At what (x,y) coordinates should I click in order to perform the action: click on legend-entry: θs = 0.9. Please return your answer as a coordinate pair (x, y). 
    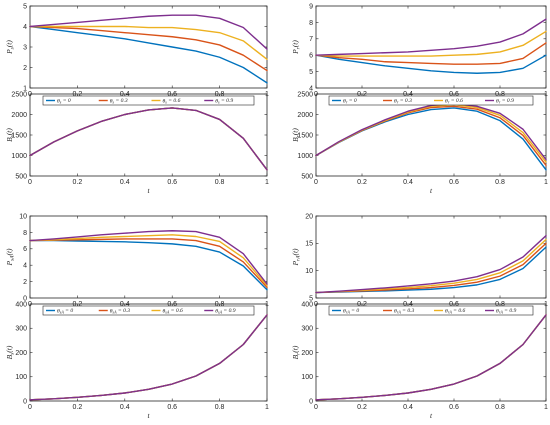
    Looking at the image, I should click on (224, 101).